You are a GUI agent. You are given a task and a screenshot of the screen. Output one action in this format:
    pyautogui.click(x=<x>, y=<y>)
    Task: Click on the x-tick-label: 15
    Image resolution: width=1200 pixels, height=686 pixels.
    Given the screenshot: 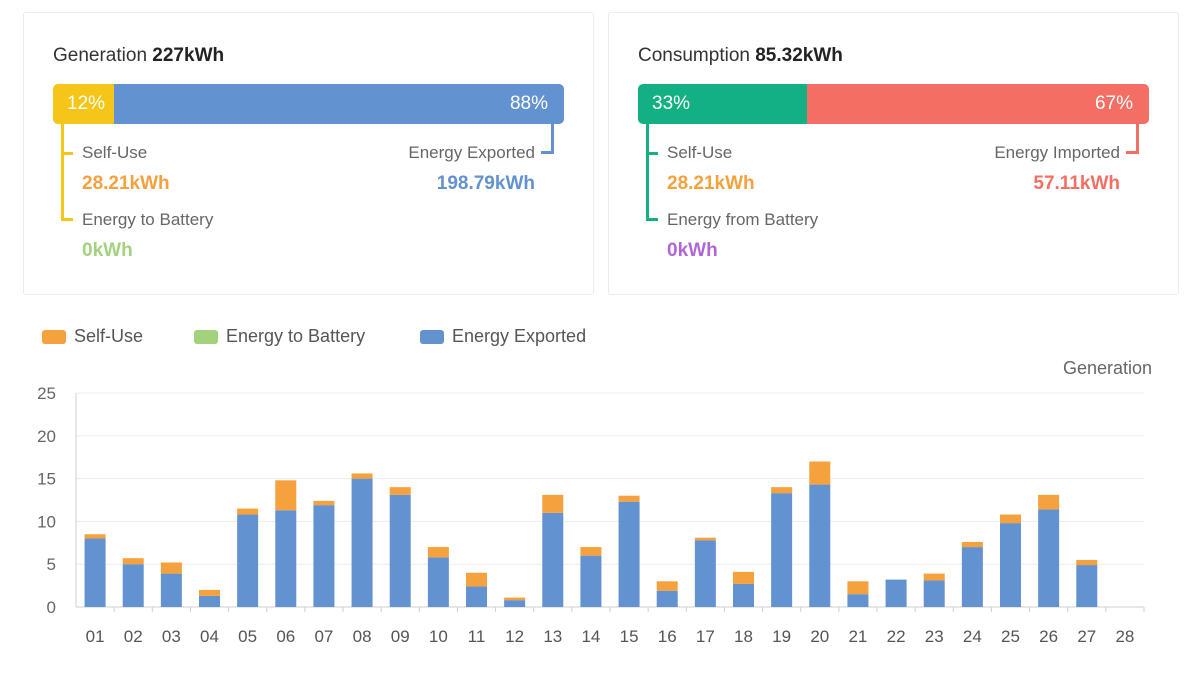 What is the action you would take?
    pyautogui.click(x=629, y=636)
    